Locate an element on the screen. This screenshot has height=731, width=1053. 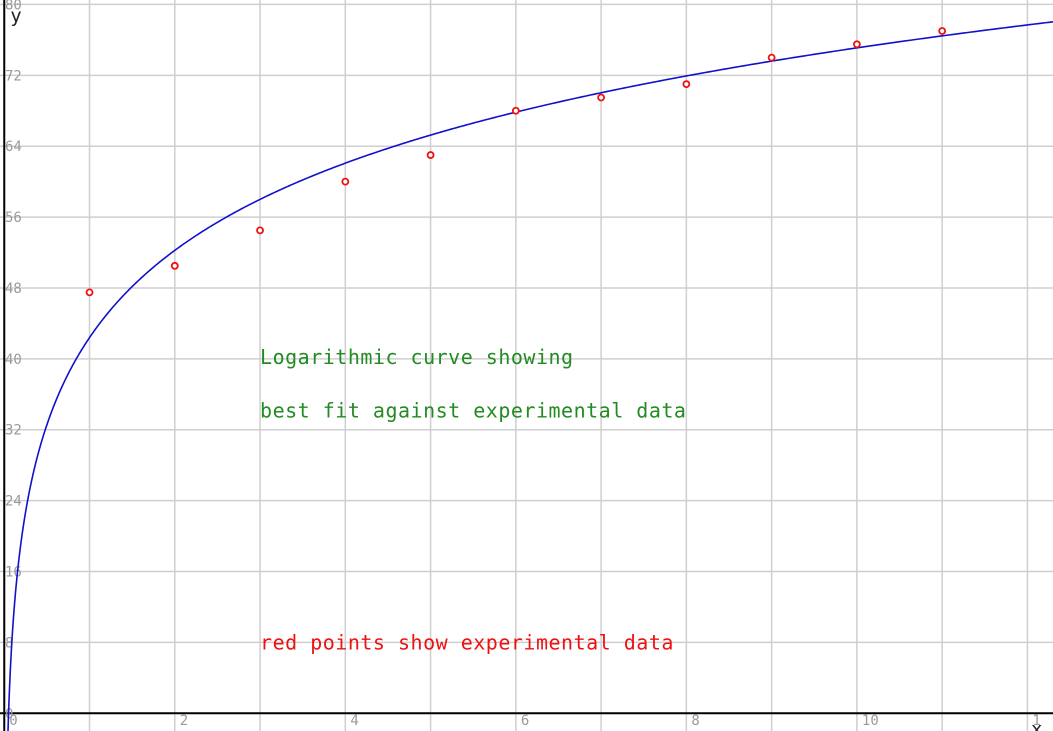
x-tick-label: 6 is located at coordinates (525, 721).